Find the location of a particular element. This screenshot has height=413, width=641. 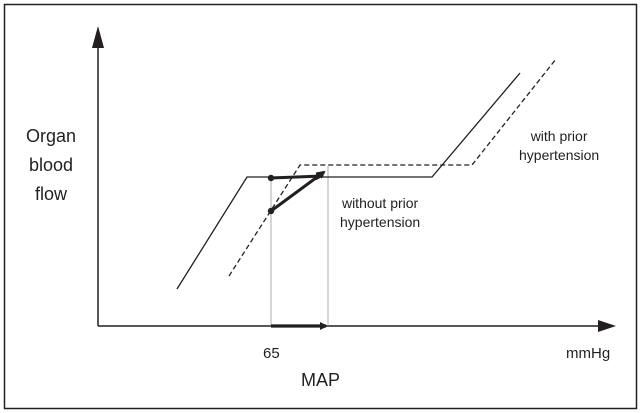

annotation-with-prior: with prior hypertension is located at coordinates (559, 146).